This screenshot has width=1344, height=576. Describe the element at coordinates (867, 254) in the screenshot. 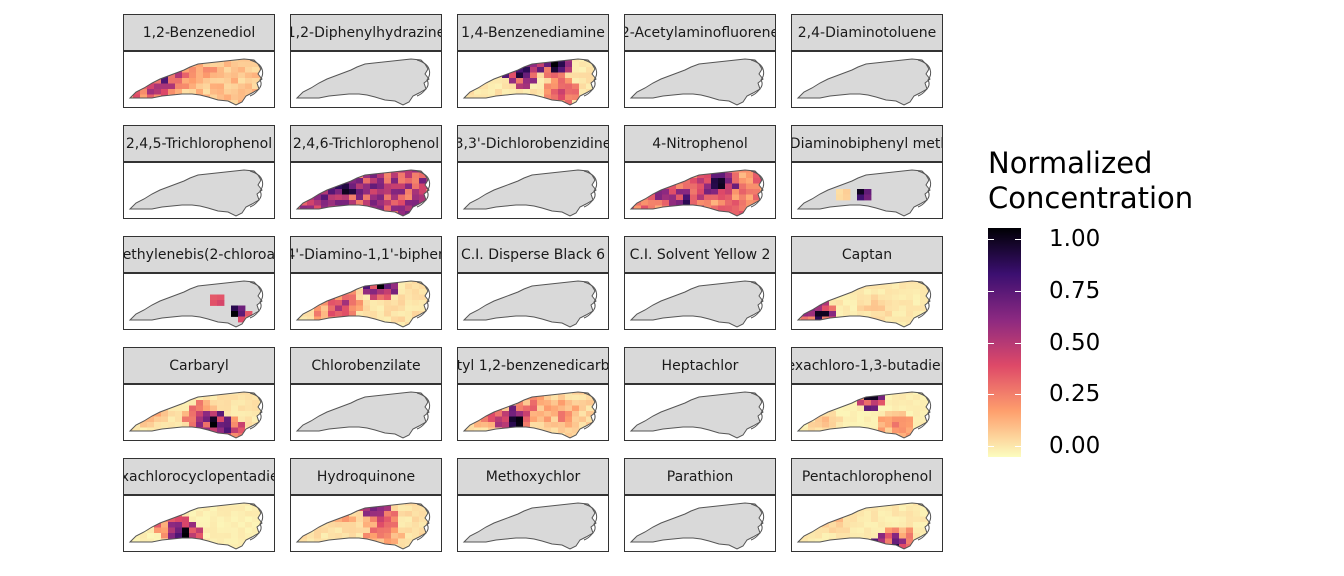

I see `facet-label: Captan` at that location.